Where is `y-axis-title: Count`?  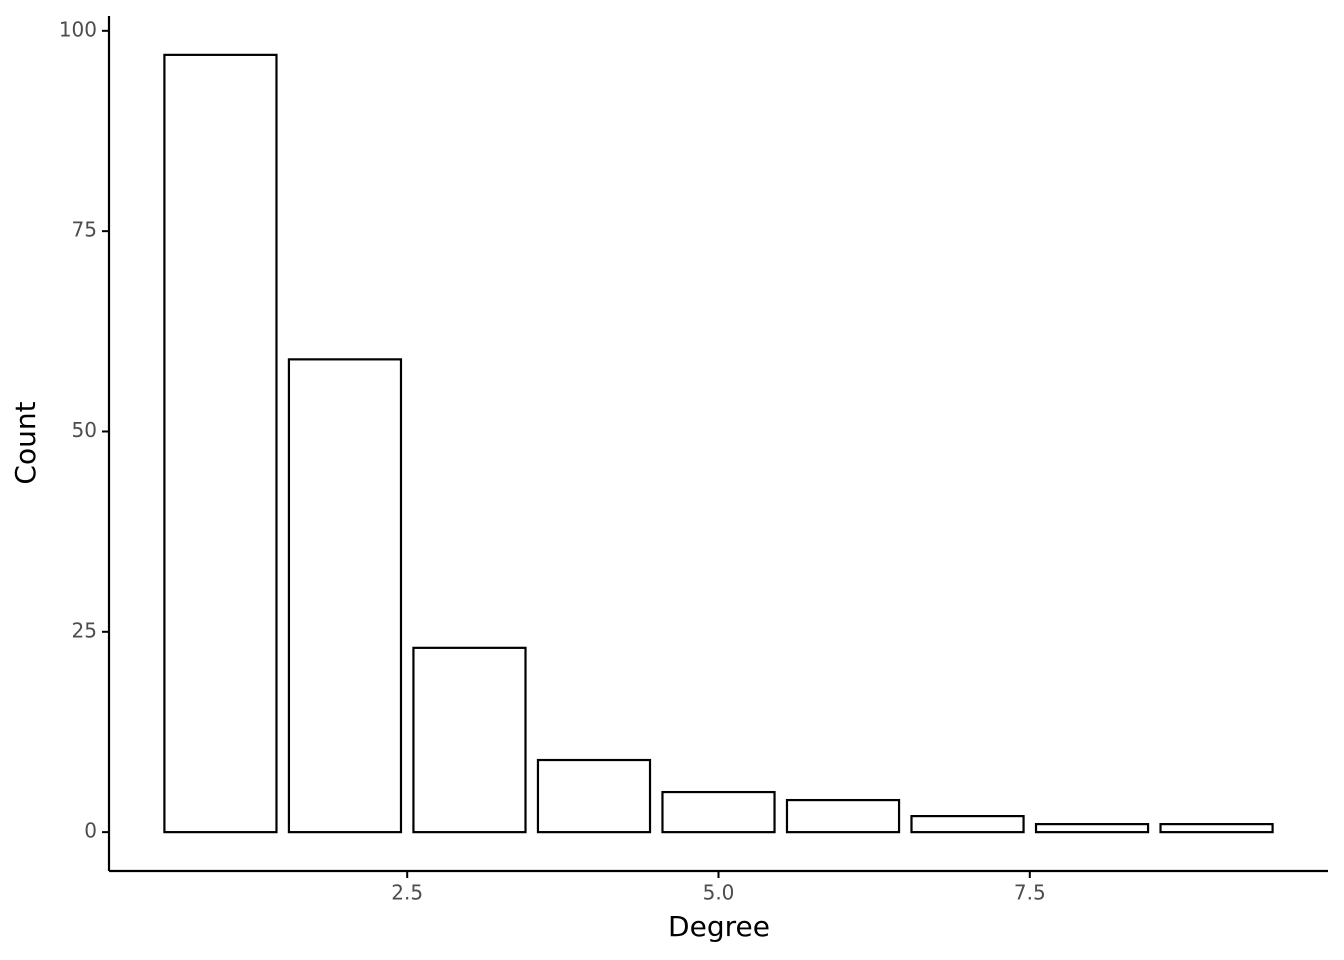 y-axis-title: Count is located at coordinates (25, 442).